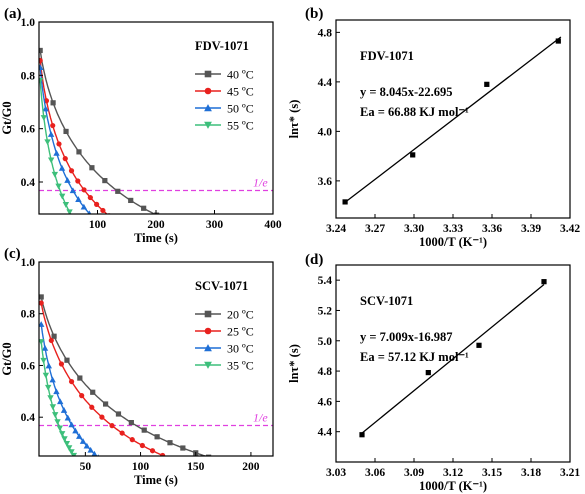  What do you see at coordinates (260, 417) in the screenshot?
I see `reference-line-label: 1/e` at bounding box center [260, 417].